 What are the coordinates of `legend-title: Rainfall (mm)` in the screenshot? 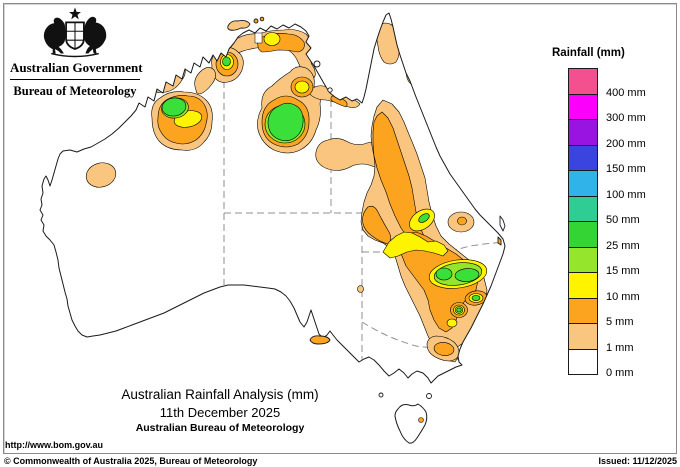 It's located at (588, 53).